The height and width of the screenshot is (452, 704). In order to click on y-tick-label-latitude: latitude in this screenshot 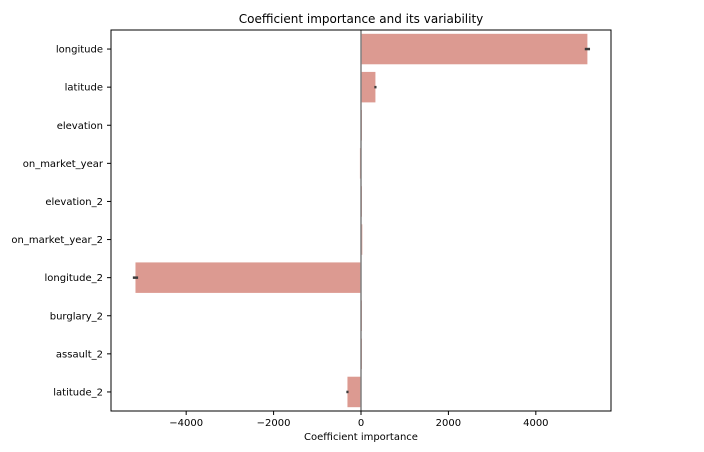, I will do `click(84, 88)`.